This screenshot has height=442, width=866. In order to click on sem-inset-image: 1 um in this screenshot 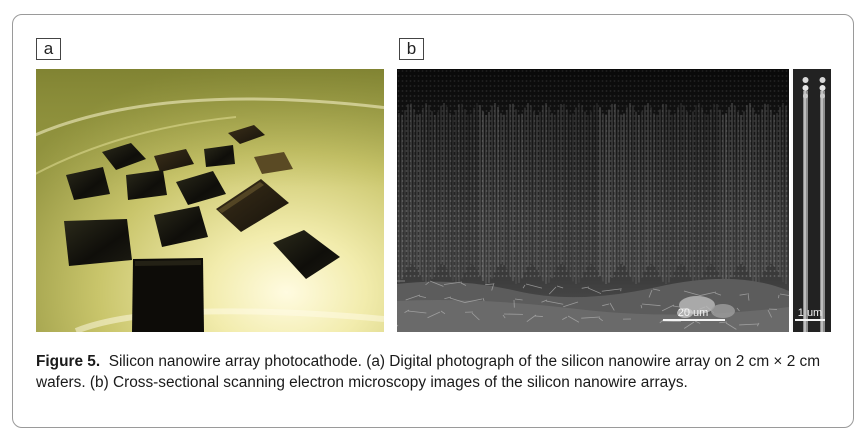, I will do `click(811, 200)`.